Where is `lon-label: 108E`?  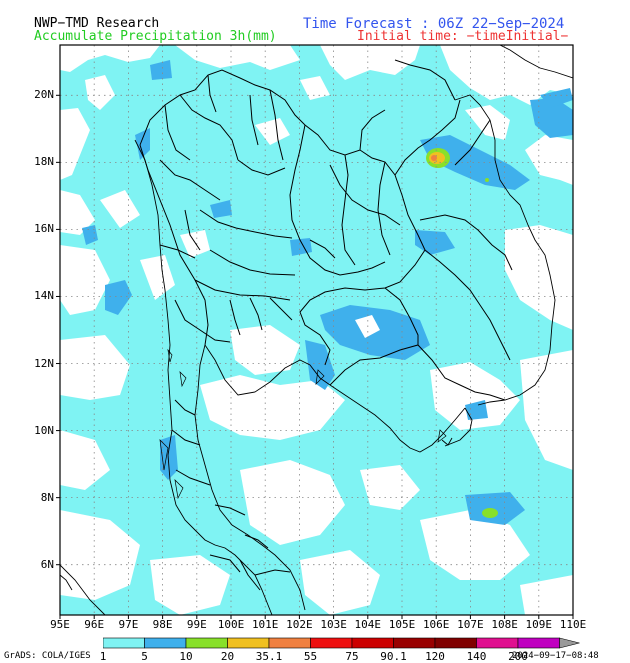 lon-label: 108E is located at coordinates (504, 624).